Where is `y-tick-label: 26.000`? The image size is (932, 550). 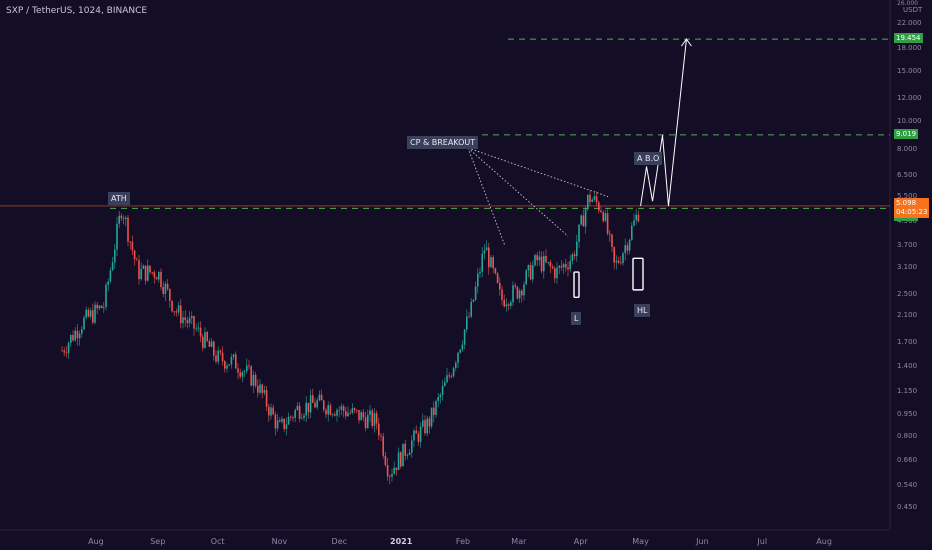
y-tick-label: 26.000 is located at coordinates (907, 3).